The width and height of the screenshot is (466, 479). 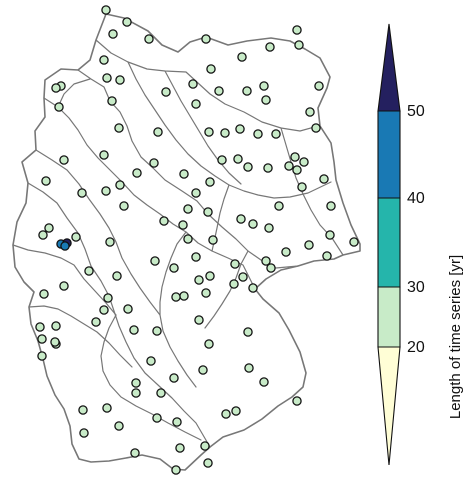 What do you see at coordinates (416, 111) in the screenshot?
I see `legend-tick-label: 50` at bounding box center [416, 111].